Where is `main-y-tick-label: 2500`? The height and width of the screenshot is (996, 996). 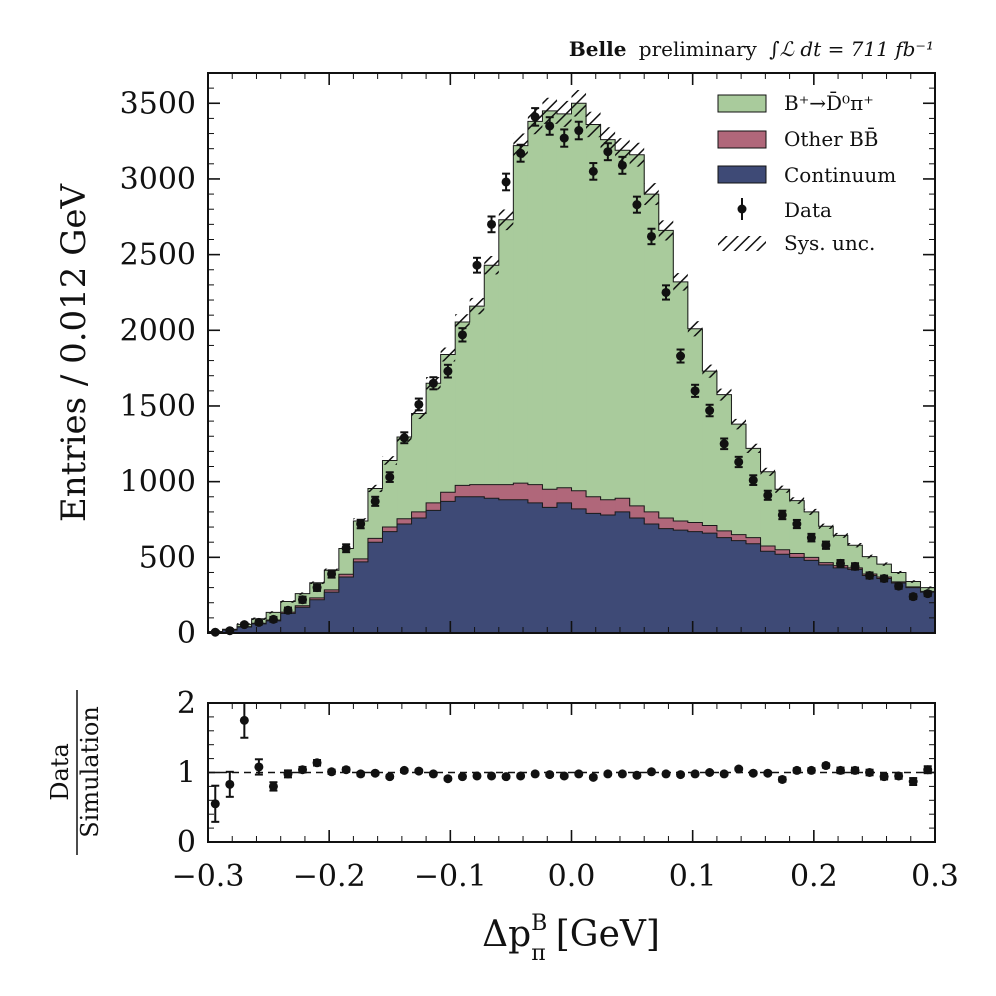 main-y-tick-label: 2500 is located at coordinates (158, 255).